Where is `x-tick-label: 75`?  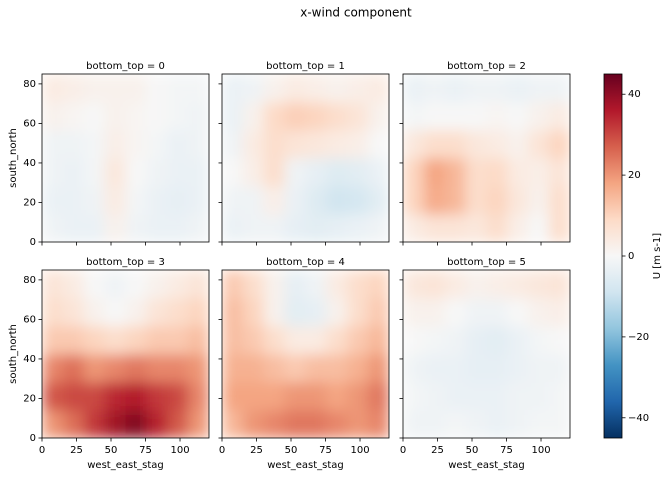
x-tick-label: 75 is located at coordinates (145, 450).